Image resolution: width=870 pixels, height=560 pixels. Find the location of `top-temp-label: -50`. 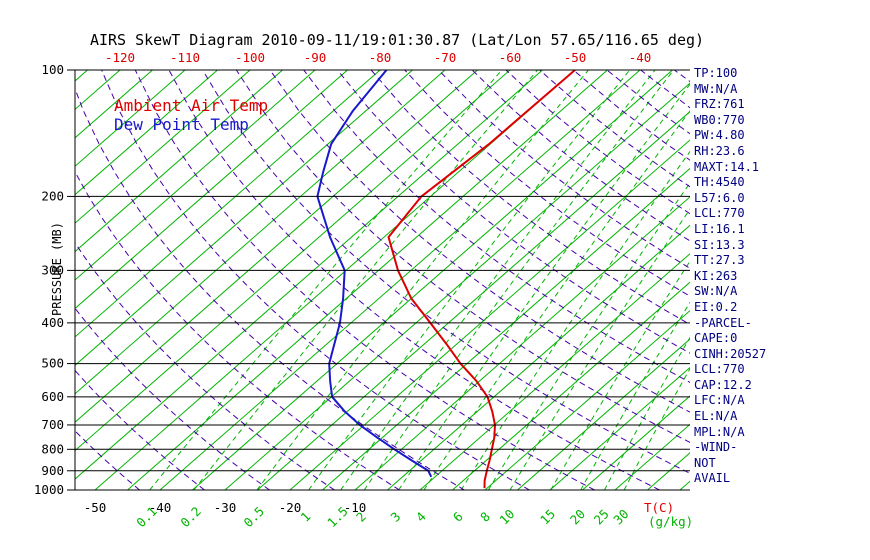

top-temp-label: -50 is located at coordinates (575, 57).